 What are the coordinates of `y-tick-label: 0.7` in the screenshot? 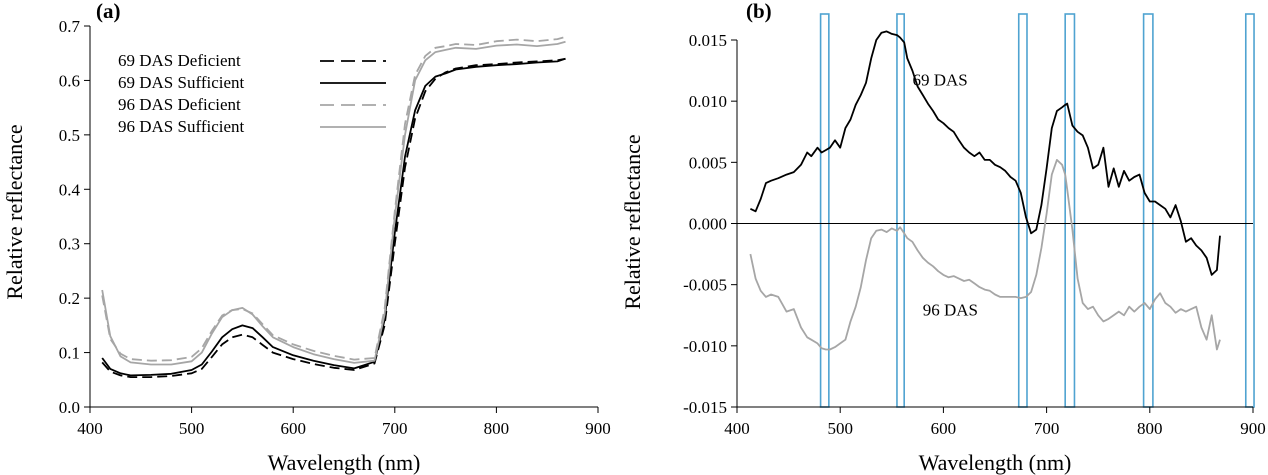 It's located at (70, 26).